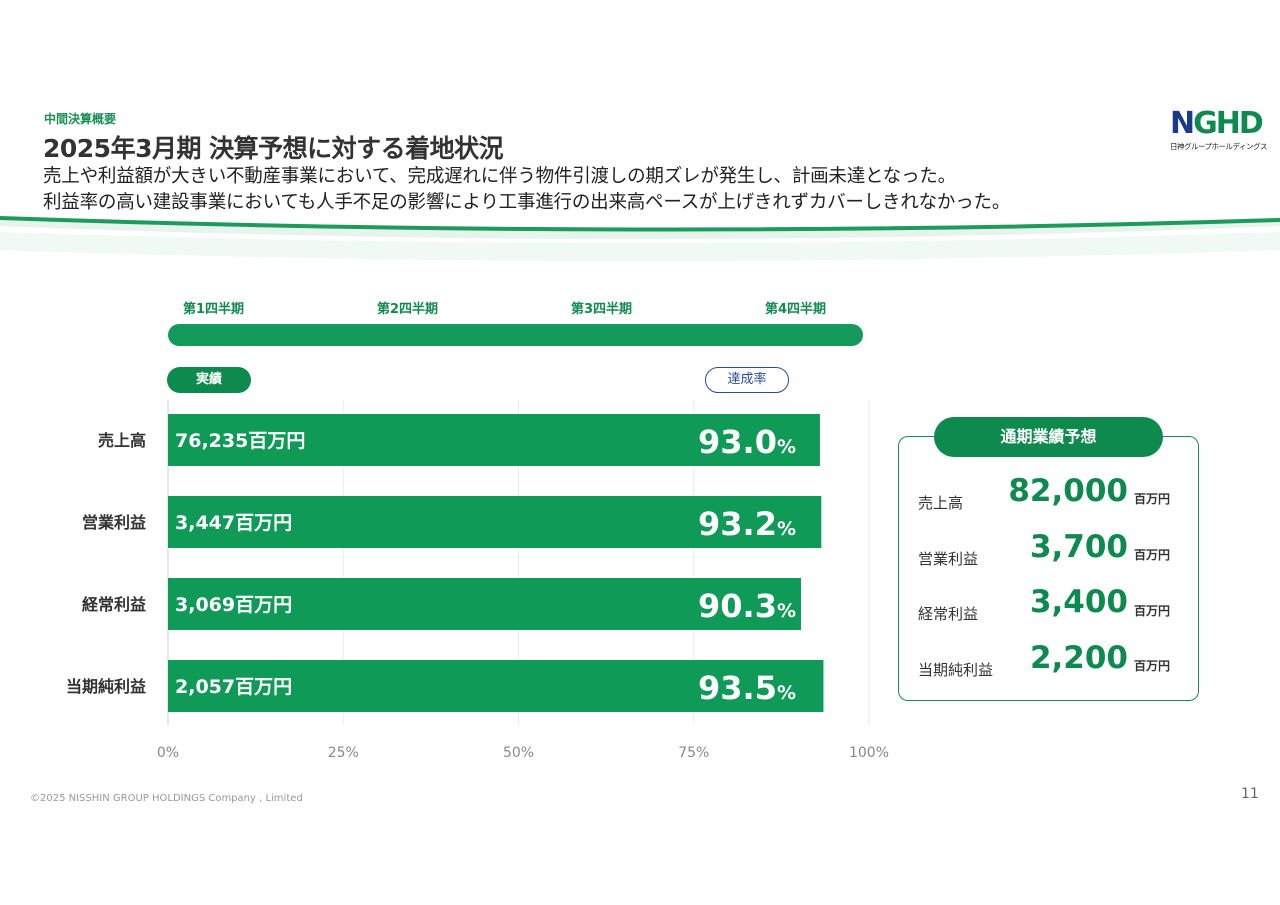 This screenshot has width=1280, height=905. What do you see at coordinates (114, 604) in the screenshot?
I see `category-label-2: 経常利益` at bounding box center [114, 604].